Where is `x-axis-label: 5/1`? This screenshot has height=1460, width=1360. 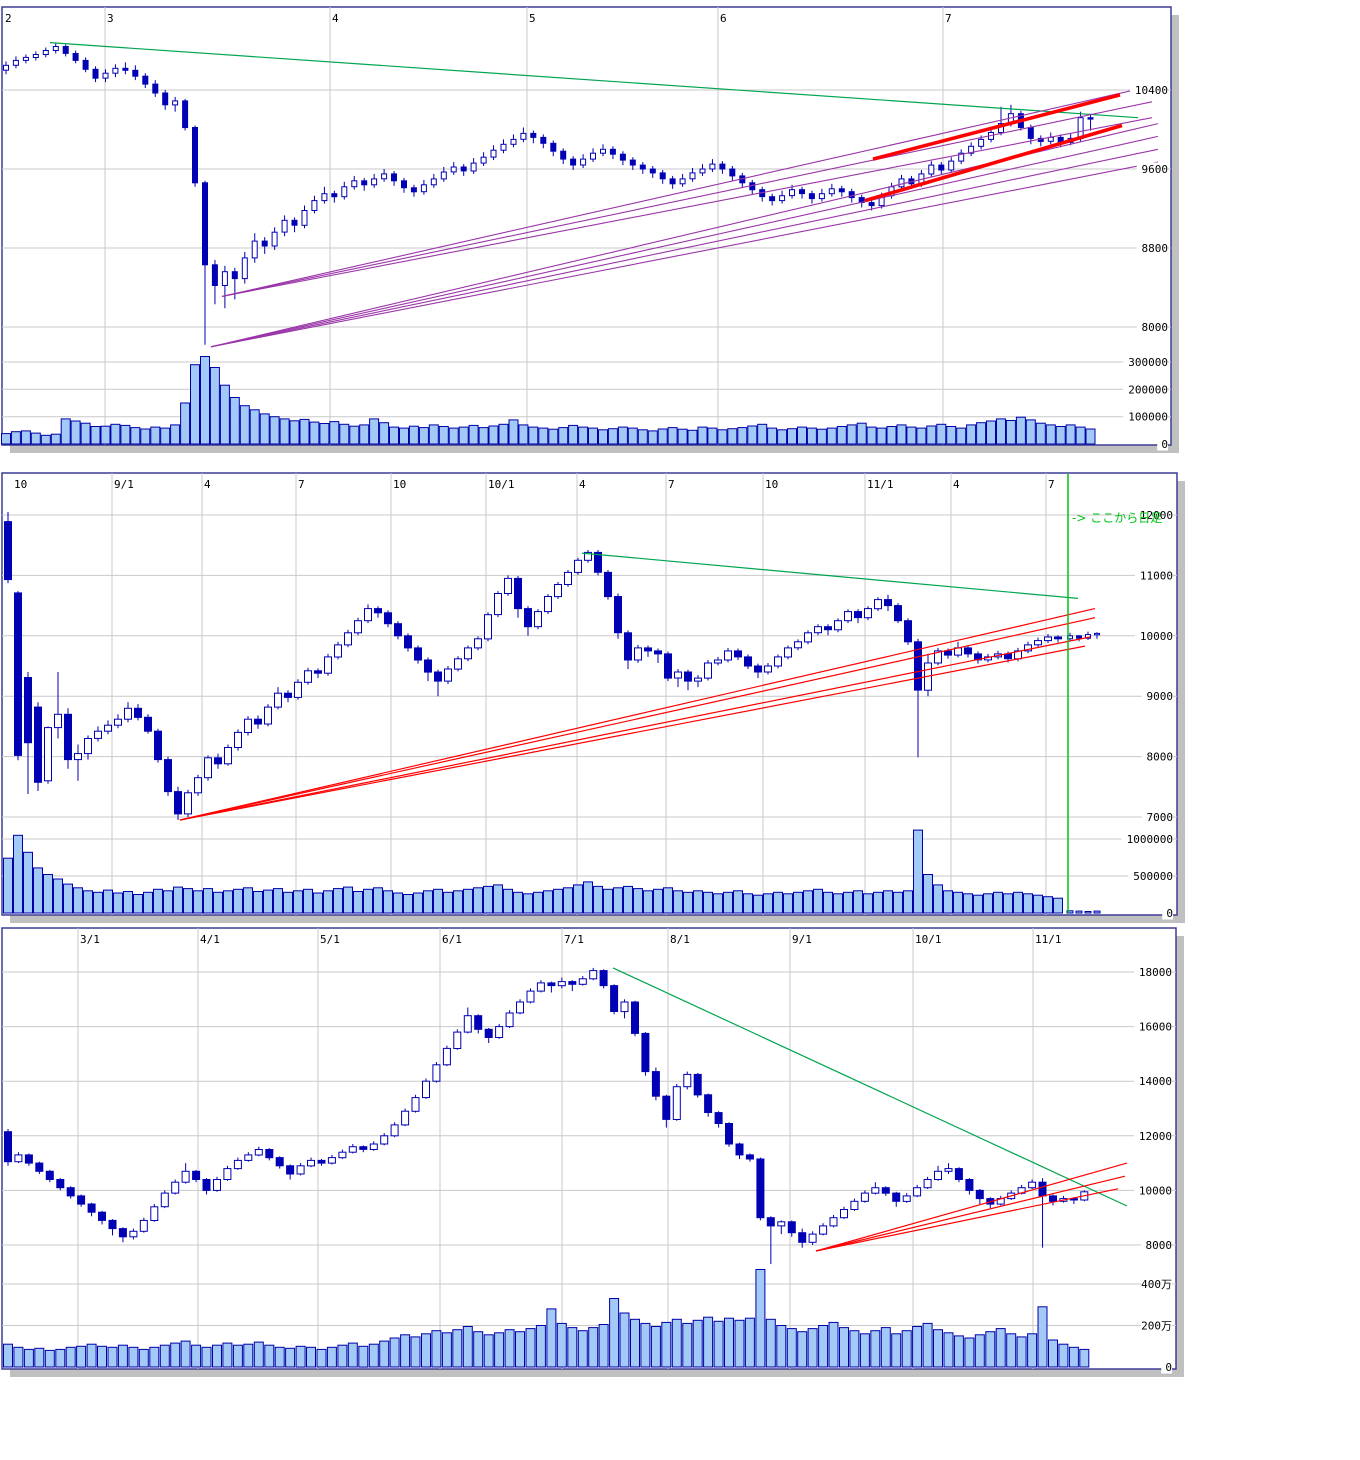 x-axis-label: 5/1 is located at coordinates (330, 939).